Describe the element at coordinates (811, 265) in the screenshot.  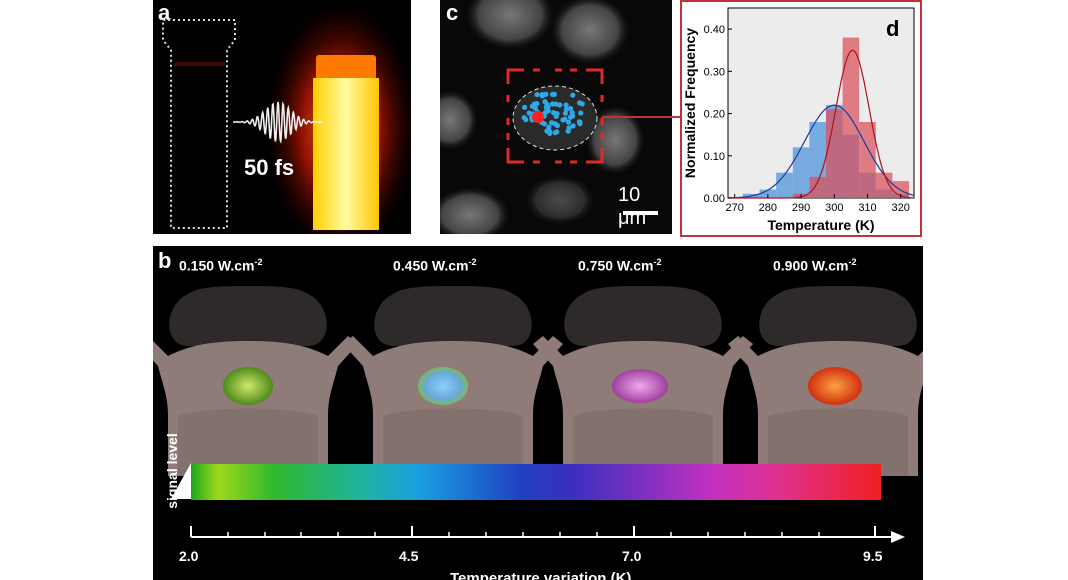
I see `power-value: 0.900 W.cm` at that location.